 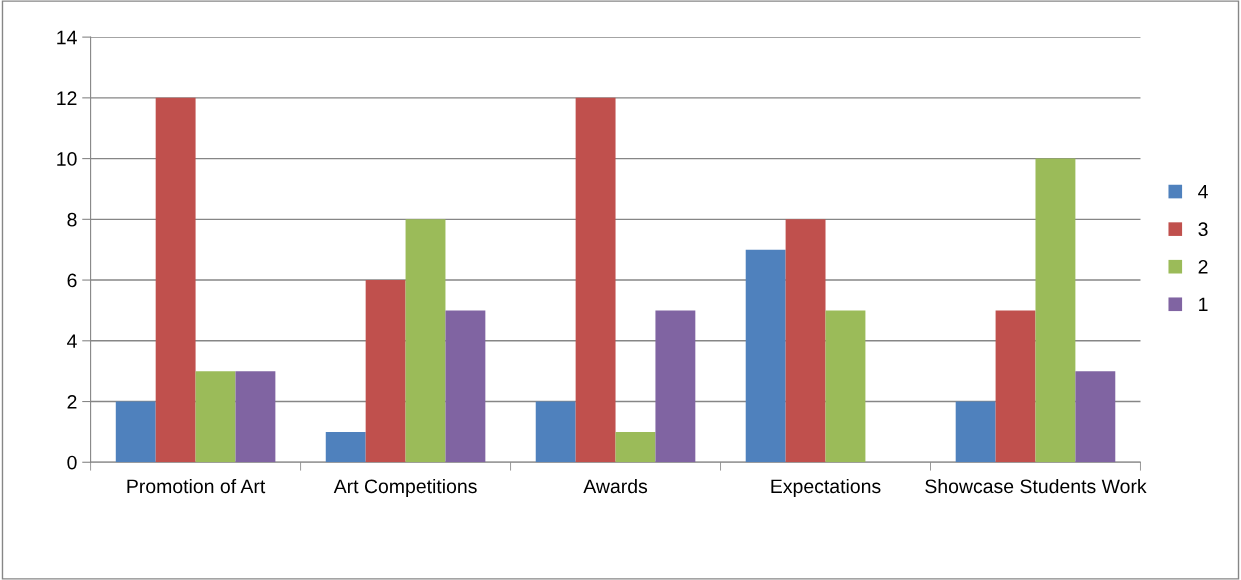 I want to click on legend-label: 4, so click(x=1203, y=191).